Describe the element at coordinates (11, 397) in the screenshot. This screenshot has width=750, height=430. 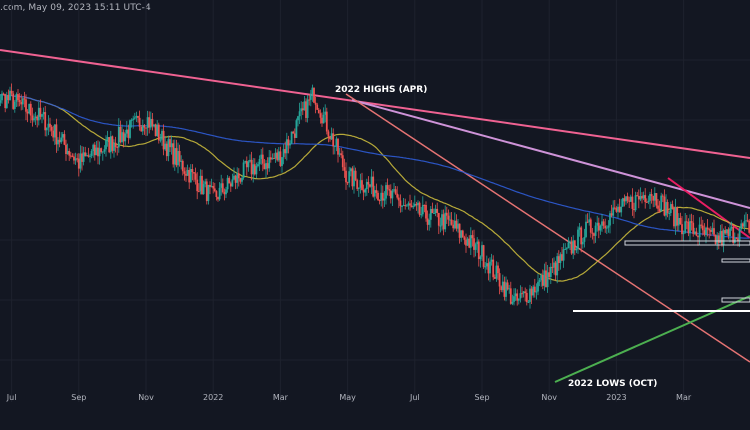
I see `x-axis-tick-label: Jul` at that location.